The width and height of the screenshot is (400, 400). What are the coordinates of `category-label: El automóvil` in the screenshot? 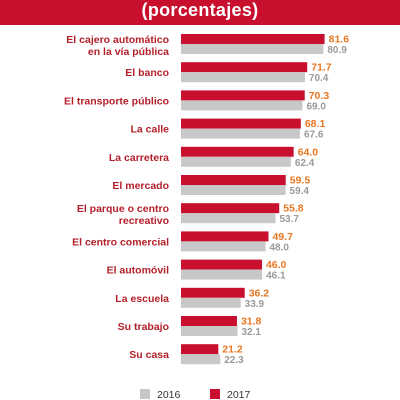 It's located at (138, 271).